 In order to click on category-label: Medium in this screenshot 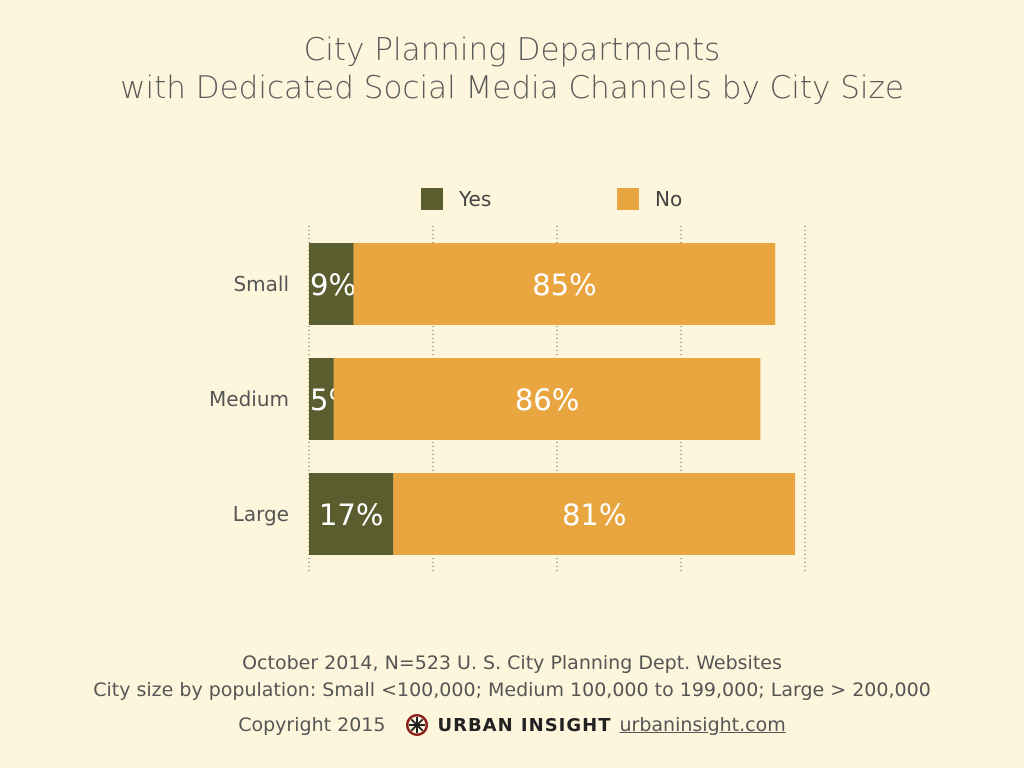, I will do `click(249, 399)`.